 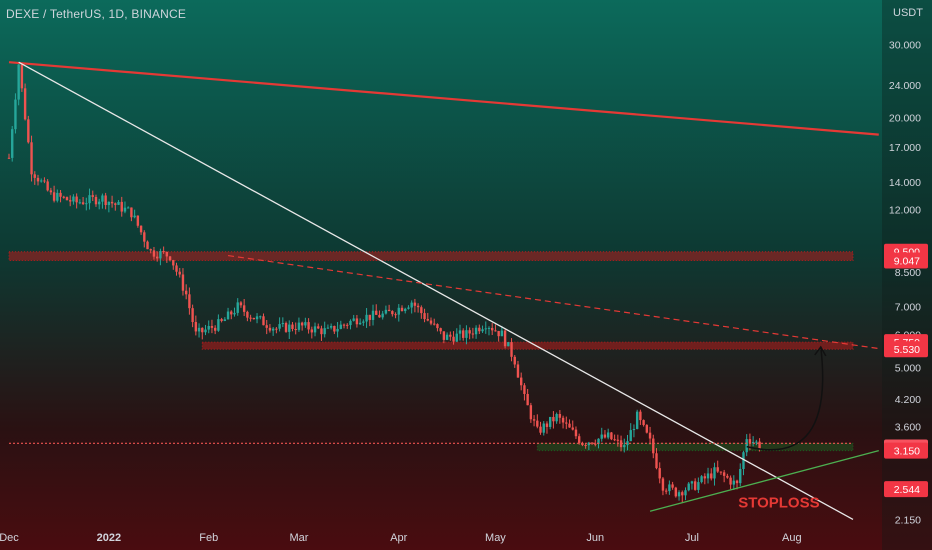 What do you see at coordinates (908, 428) in the screenshot?
I see `price-tick-label: 3.600` at bounding box center [908, 428].